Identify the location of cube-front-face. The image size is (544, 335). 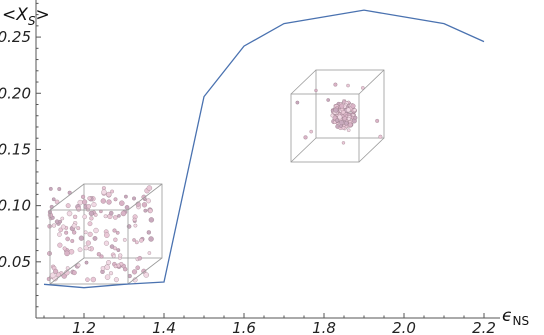
(325, 128).